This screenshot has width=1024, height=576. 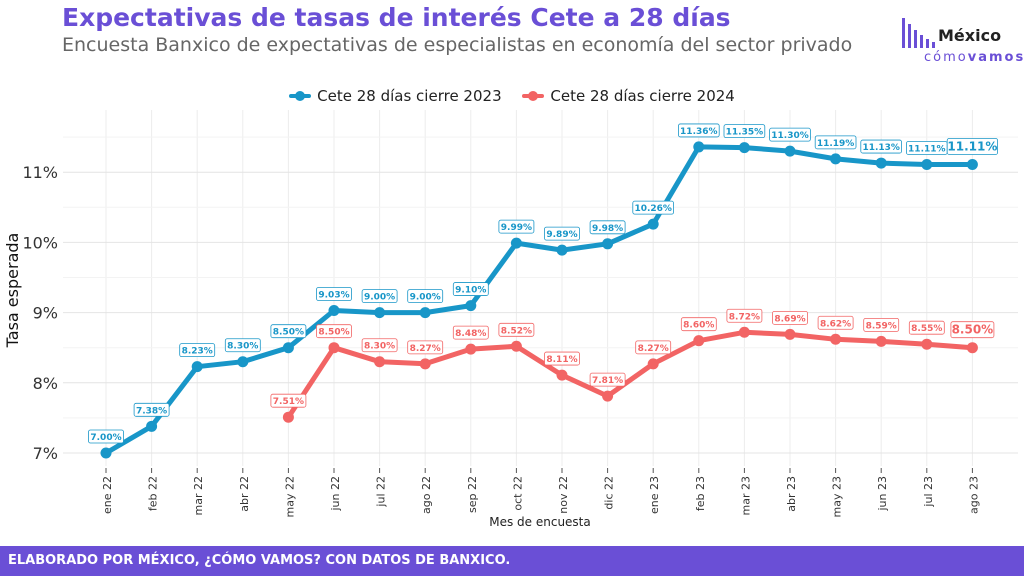 I want to click on x-tick-label: ago 23, so click(x=973, y=495).